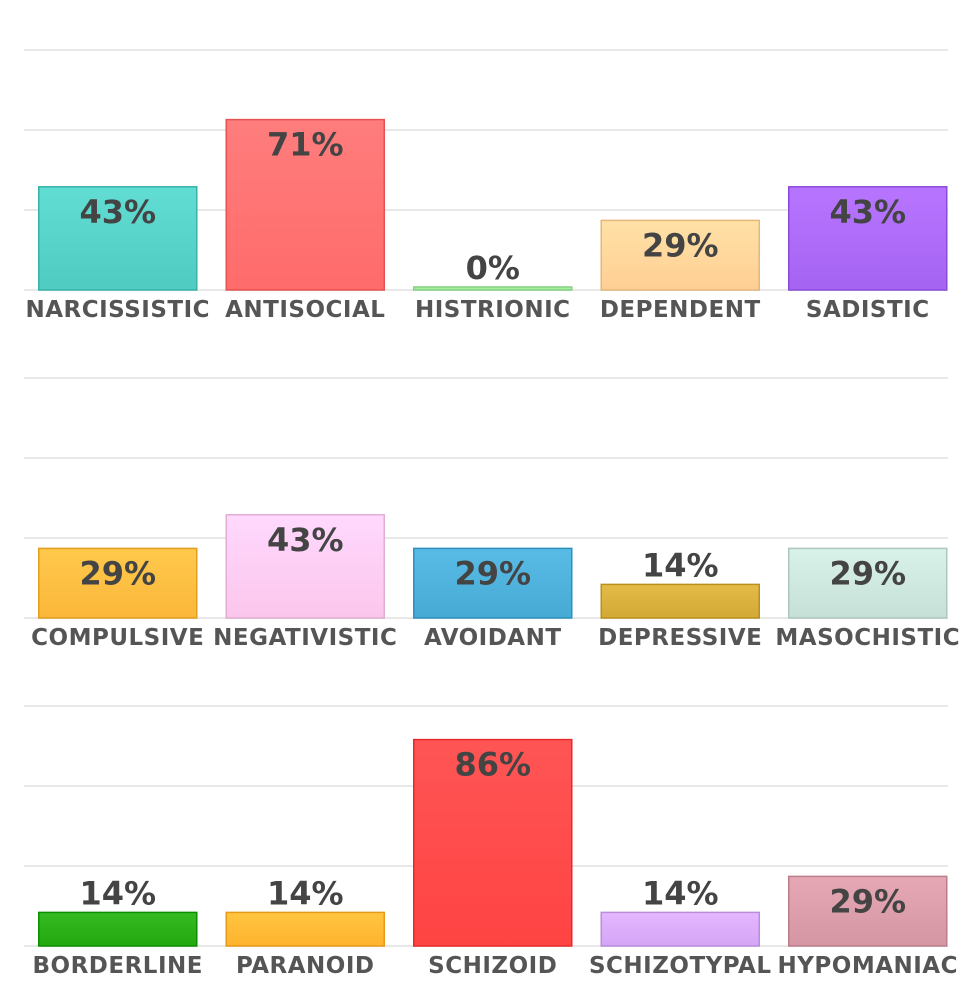 The width and height of the screenshot is (978, 1001). What do you see at coordinates (305, 310) in the screenshot?
I see `category-label: ANTISOCIAL` at bounding box center [305, 310].